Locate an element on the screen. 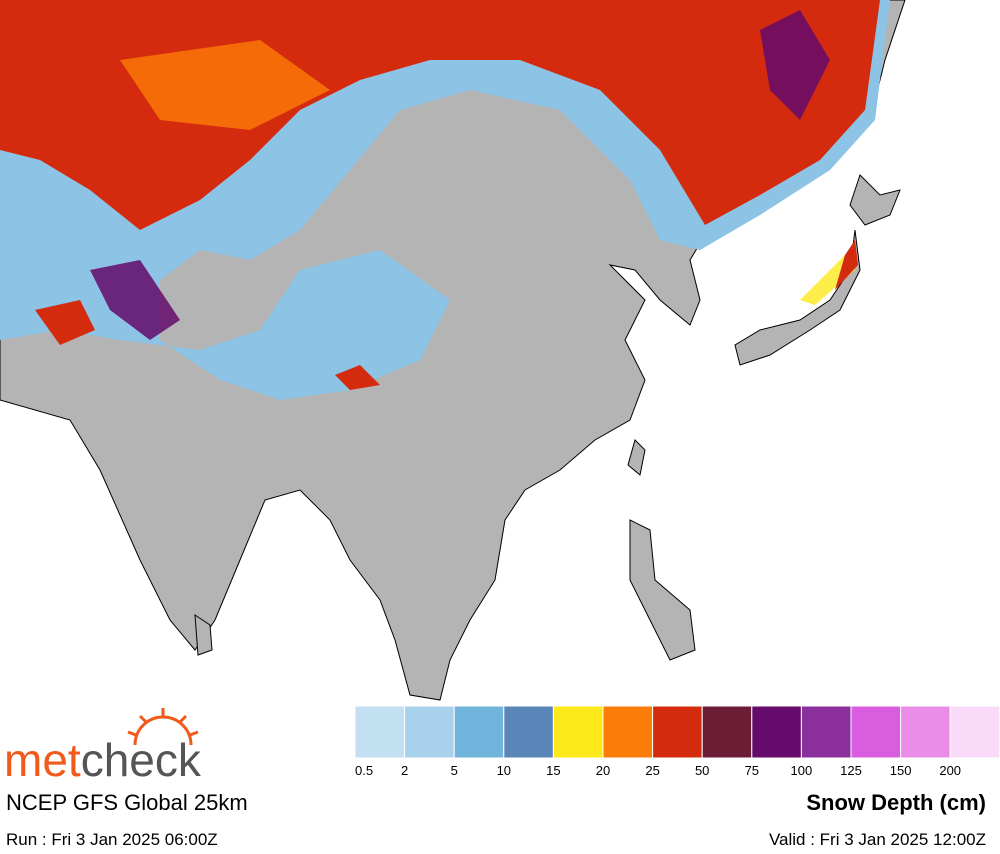  logo-sun is located at coordinates (163, 727).